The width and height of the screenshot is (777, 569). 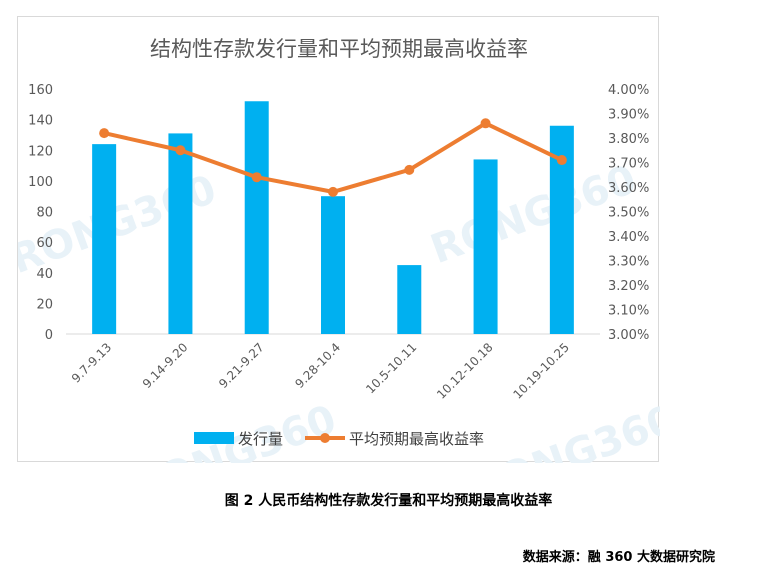 I want to click on y-left-tick-label: 0, so click(x=49, y=335).